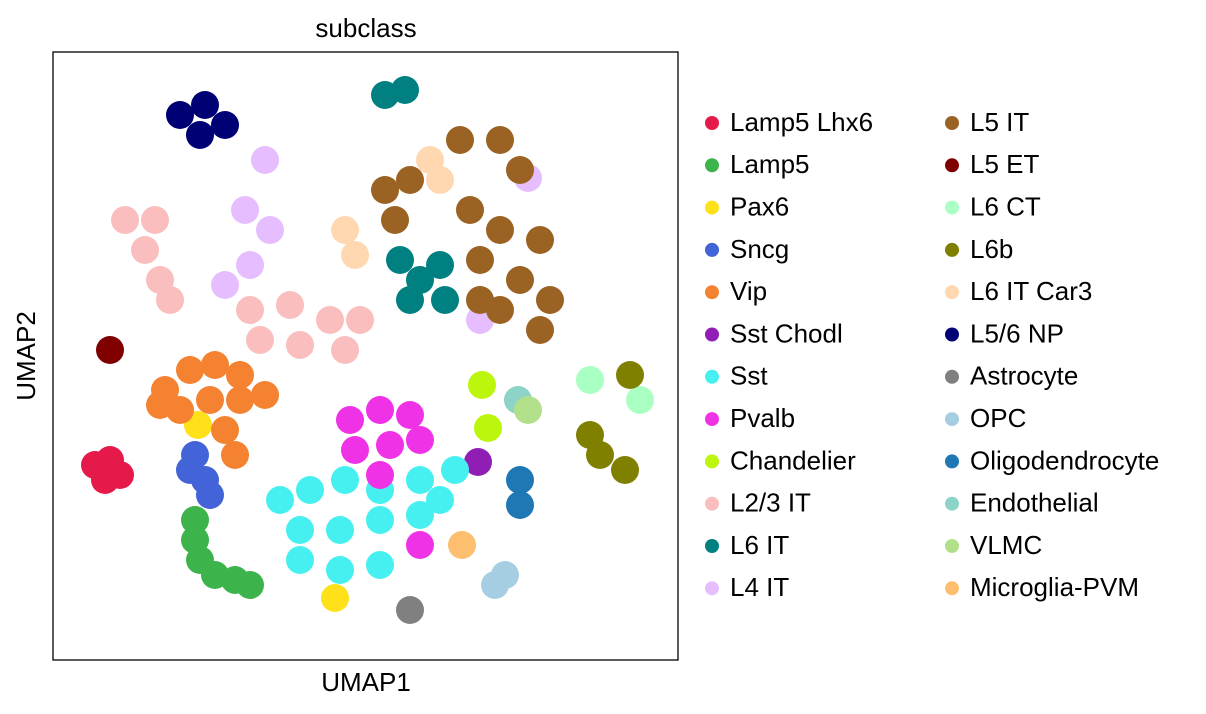 The width and height of the screenshot is (1206, 714). Describe the element at coordinates (1024, 376) in the screenshot. I see `legend-label: Astrocyte` at that location.